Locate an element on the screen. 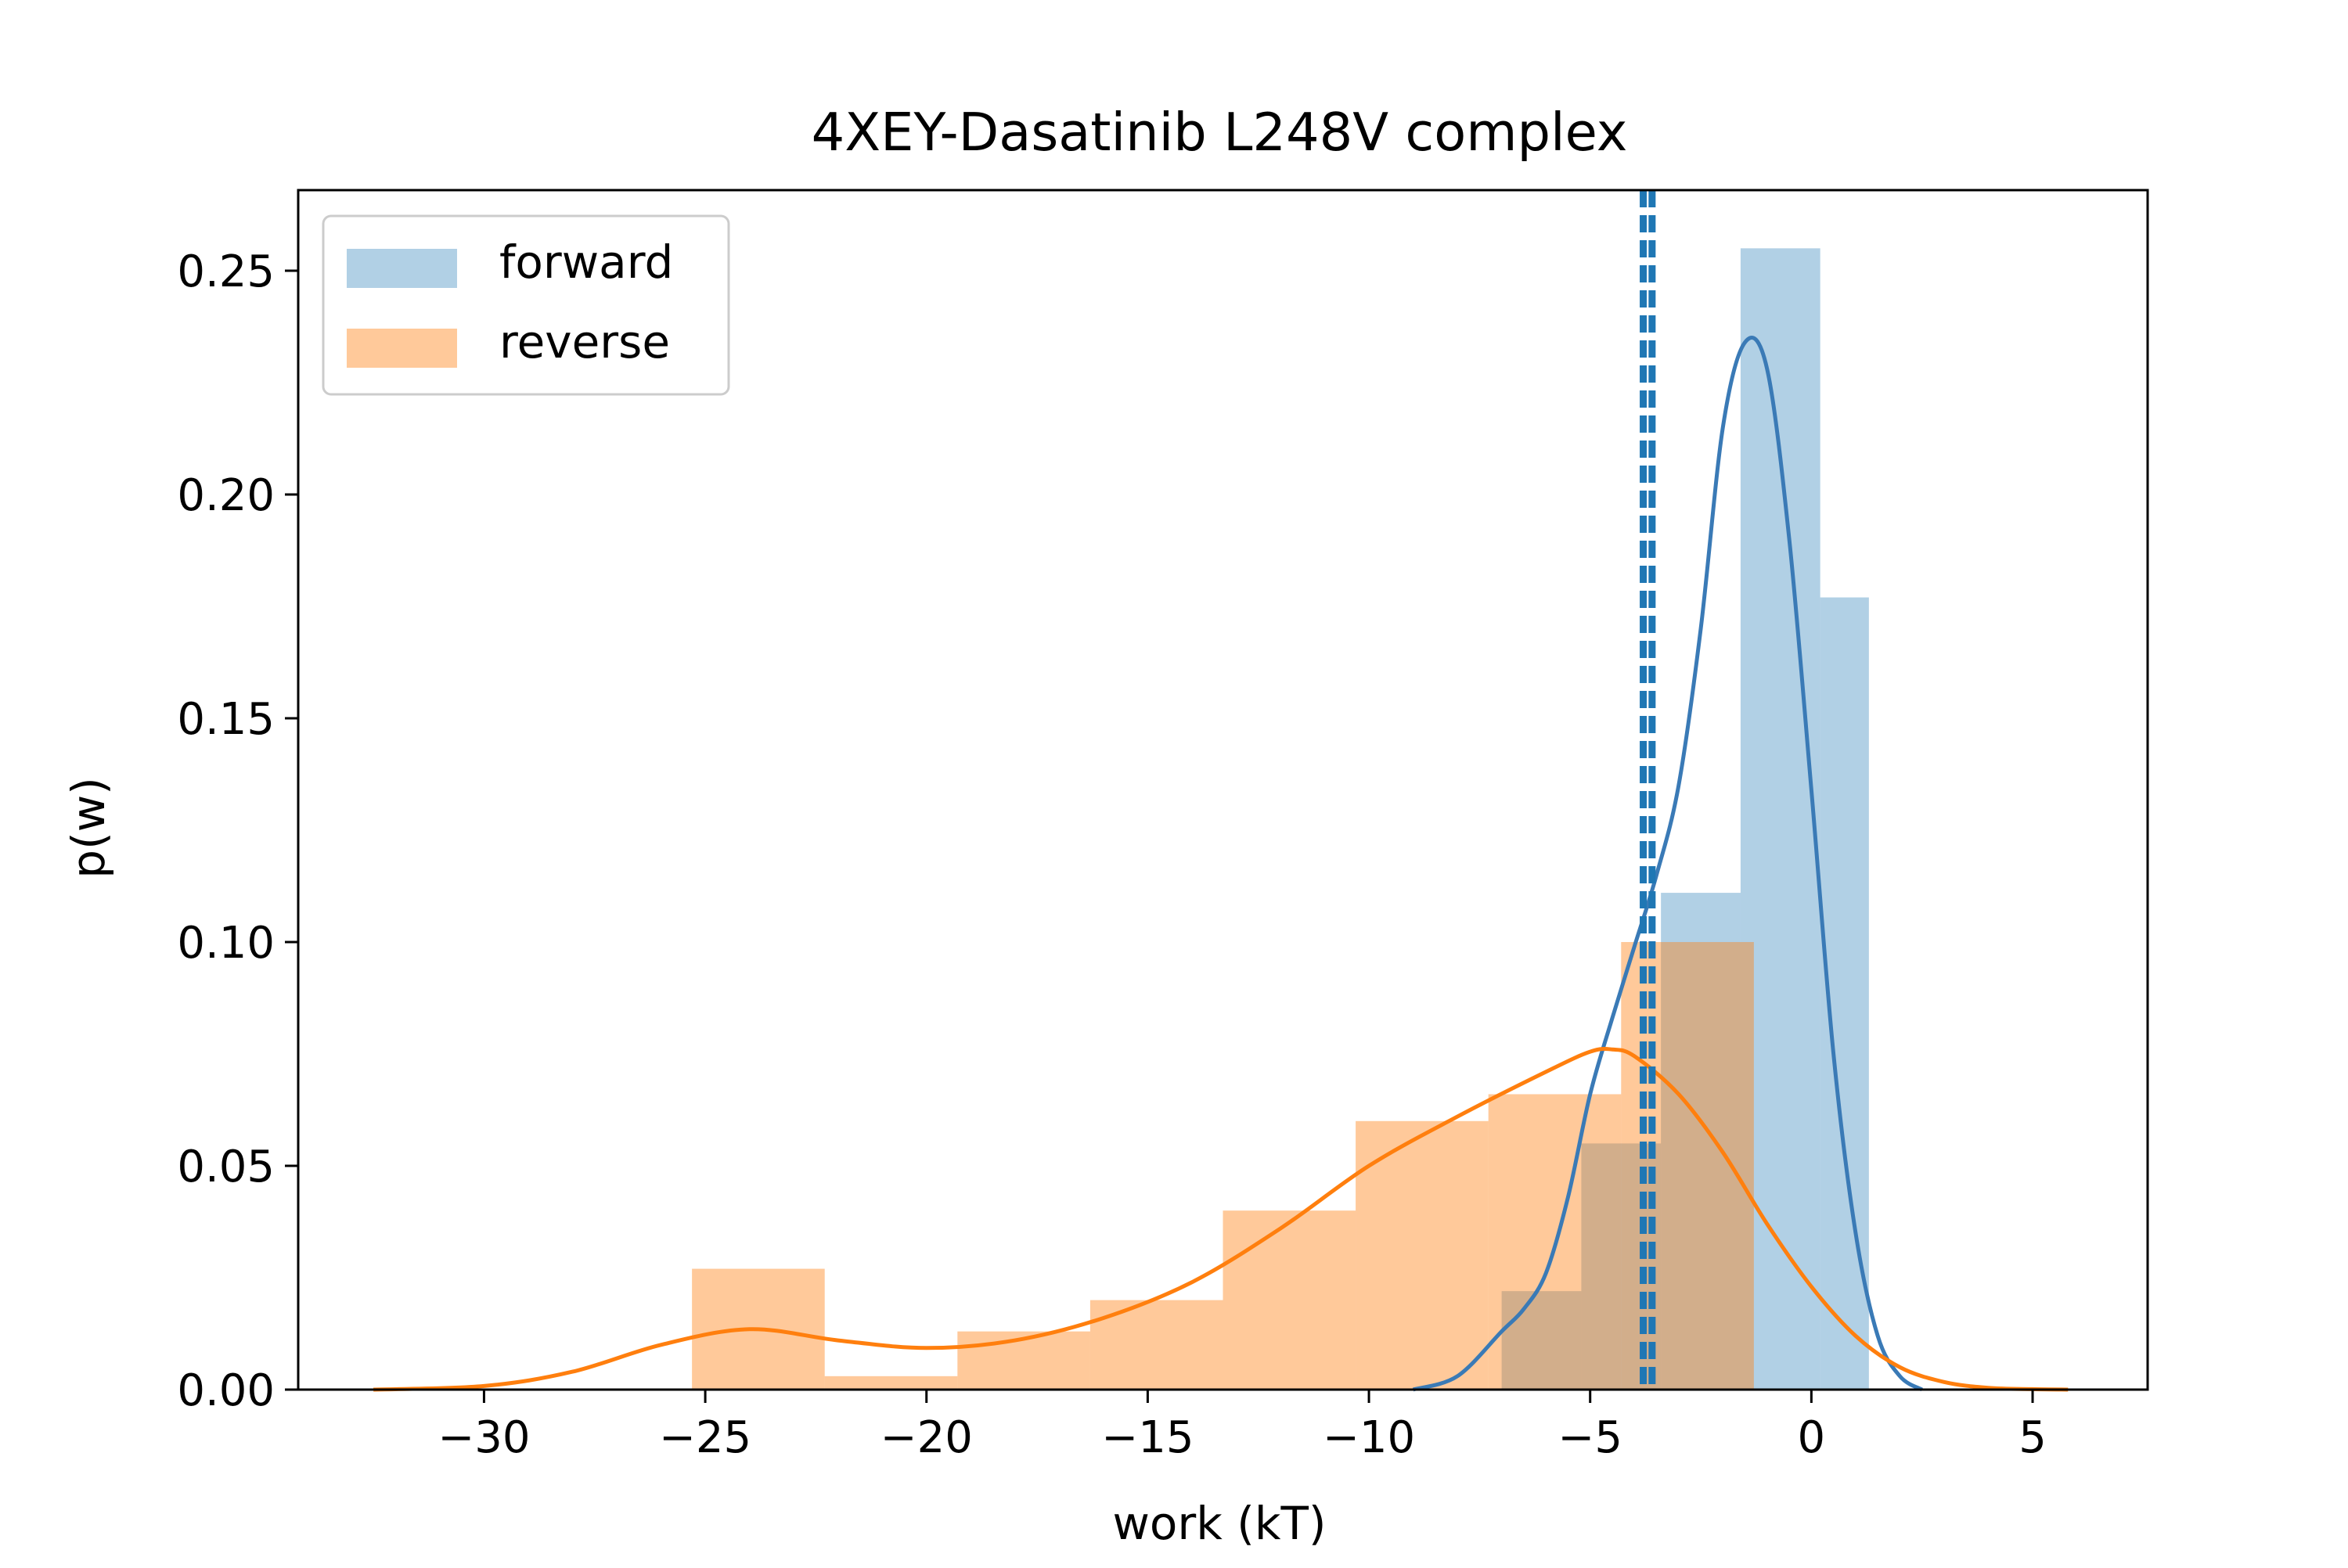 Image resolution: width=2348 pixels, height=1568 pixels. legend-swatch-reverse is located at coordinates (402, 349).